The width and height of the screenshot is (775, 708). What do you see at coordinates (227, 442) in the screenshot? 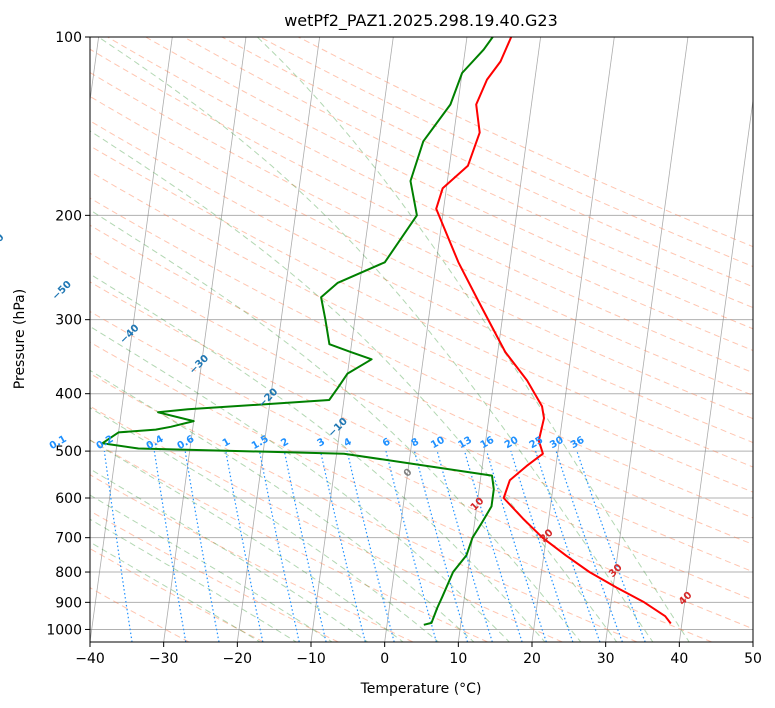
I see `mixing-ratio-label: 1` at bounding box center [227, 442].